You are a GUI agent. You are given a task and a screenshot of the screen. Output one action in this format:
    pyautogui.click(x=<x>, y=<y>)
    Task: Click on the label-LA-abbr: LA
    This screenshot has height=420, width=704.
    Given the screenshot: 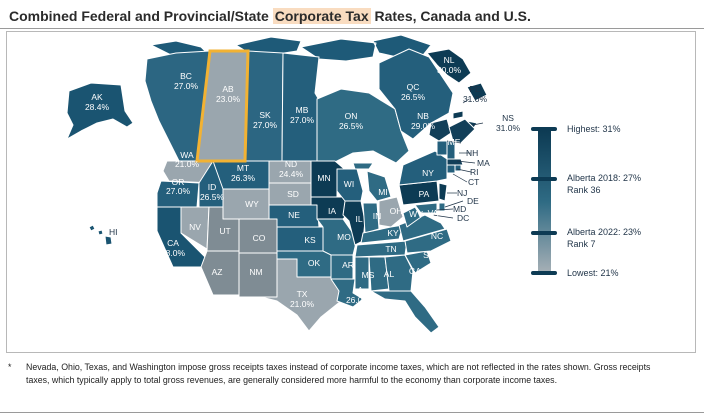 What is the action you would take?
    pyautogui.click(x=358, y=290)
    